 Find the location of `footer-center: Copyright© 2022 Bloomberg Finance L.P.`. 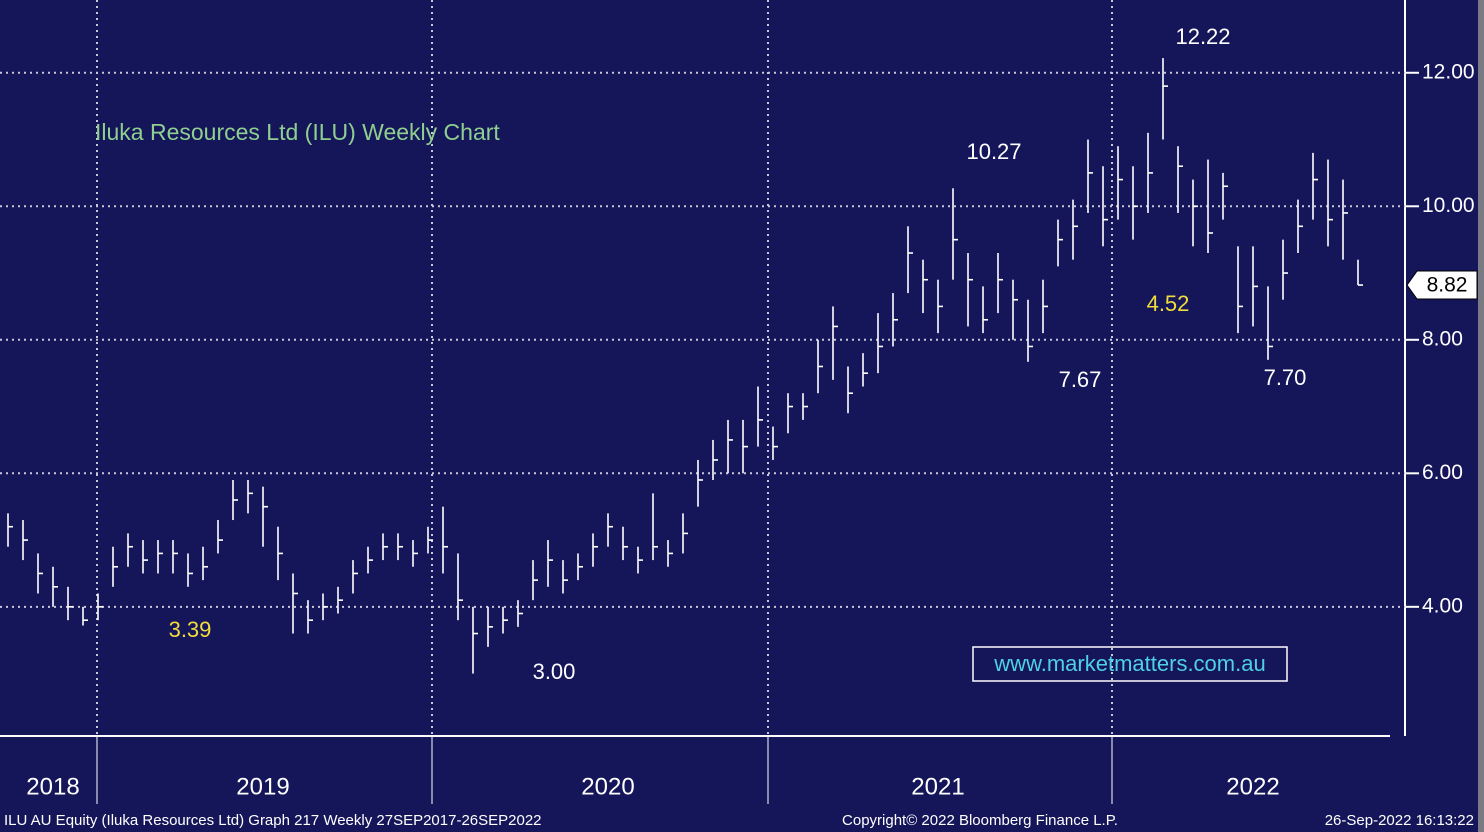

footer-center: Copyright© 2022 Bloomberg Finance L.P. is located at coordinates (980, 820).